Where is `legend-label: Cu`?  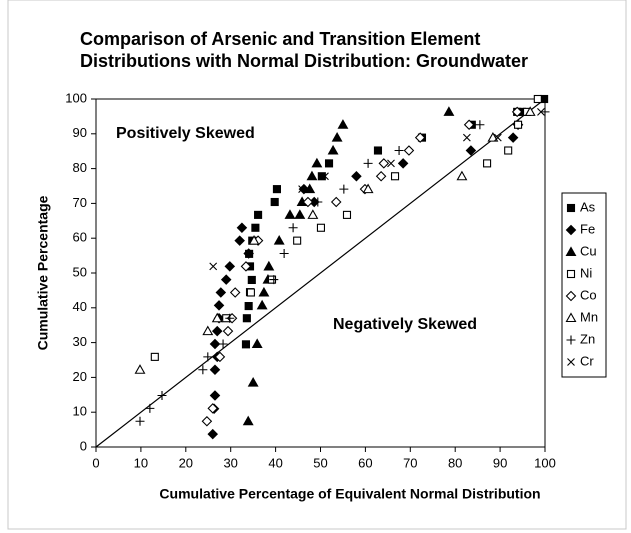
legend-label: Cu is located at coordinates (588, 250).